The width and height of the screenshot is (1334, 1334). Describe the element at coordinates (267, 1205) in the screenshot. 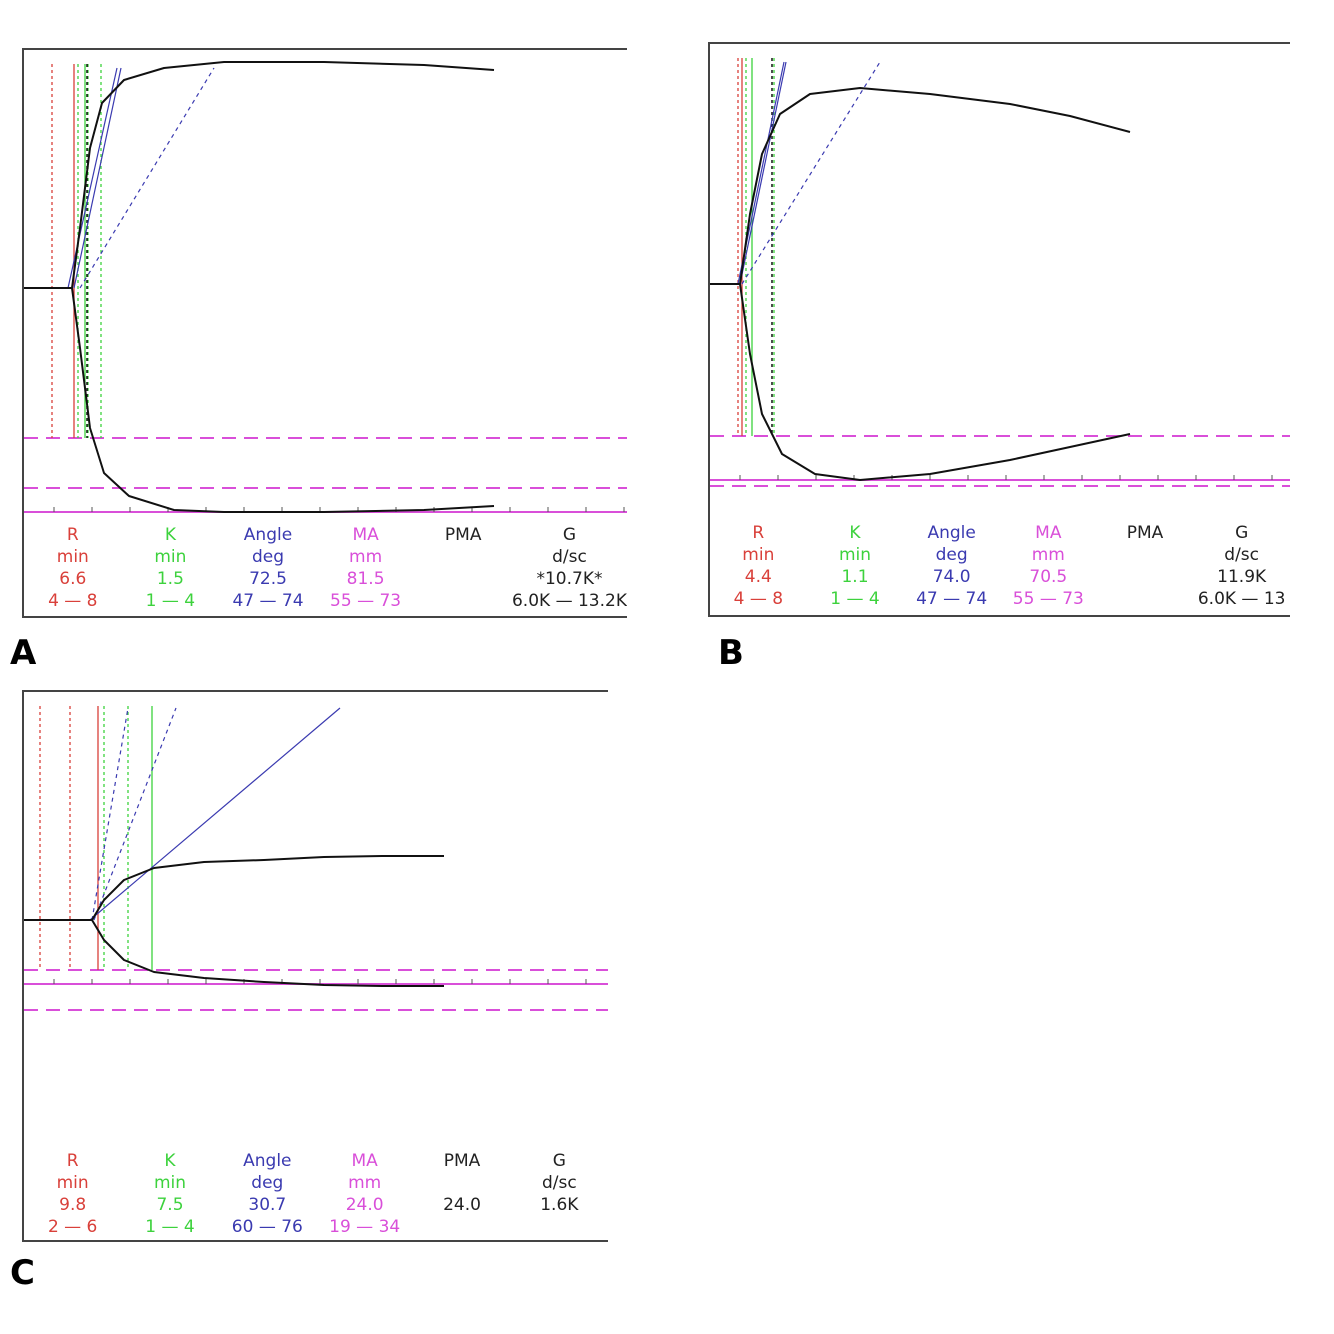

I see `param-angle-value: 30.7` at that location.